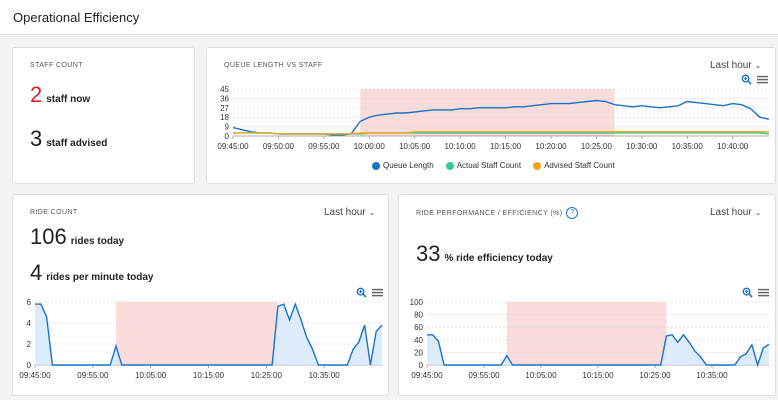  I want to click on y-tick-label: 20, so click(418, 352).